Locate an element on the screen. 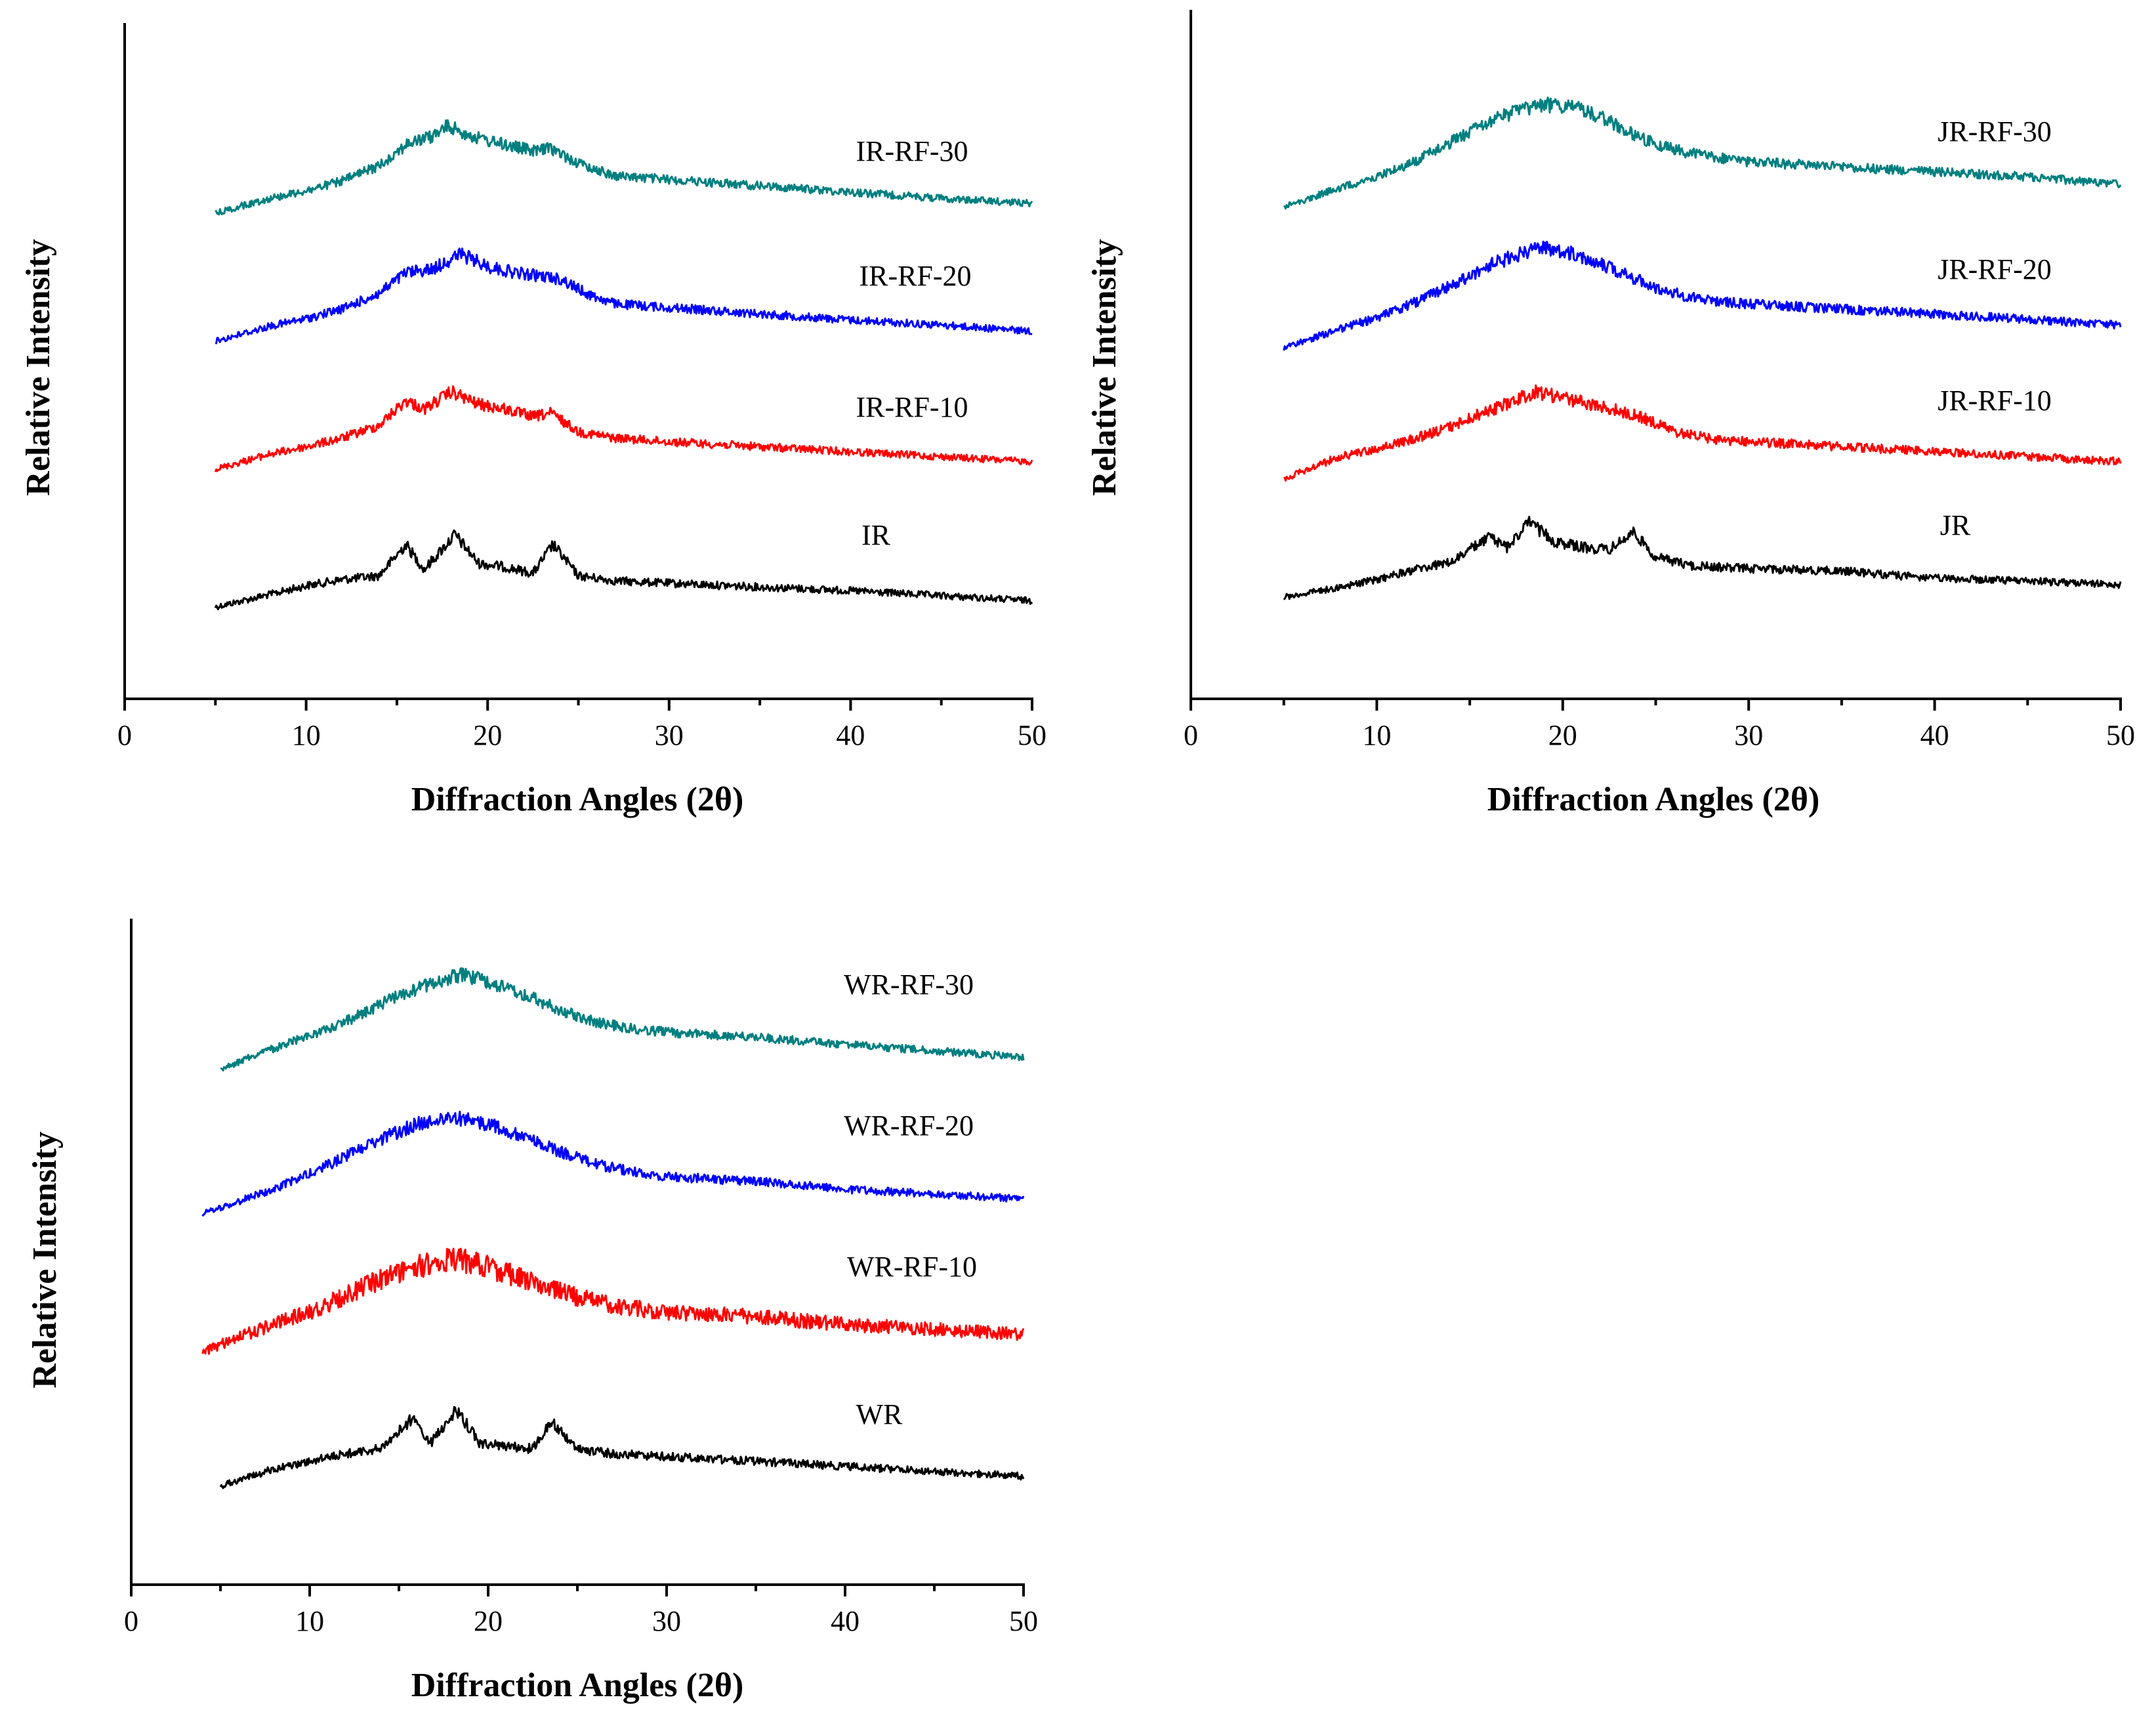 The height and width of the screenshot is (1710, 2156). series-label-wr-rf-10: WR-RF-10 is located at coordinates (912, 1267).